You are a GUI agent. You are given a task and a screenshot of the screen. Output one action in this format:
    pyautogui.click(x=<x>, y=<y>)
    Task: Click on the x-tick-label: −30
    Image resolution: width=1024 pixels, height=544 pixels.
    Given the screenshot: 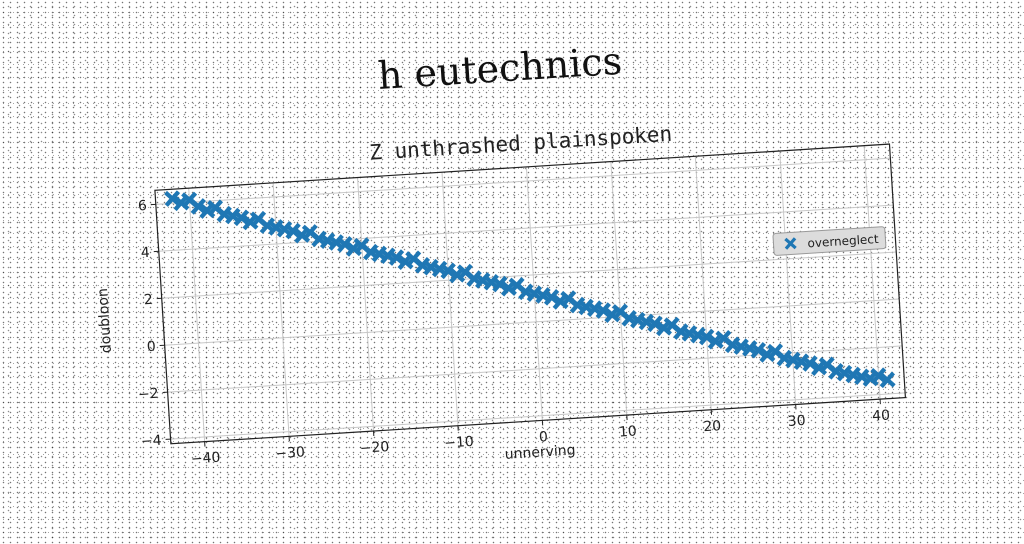 What is the action you would take?
    pyautogui.click(x=290, y=453)
    